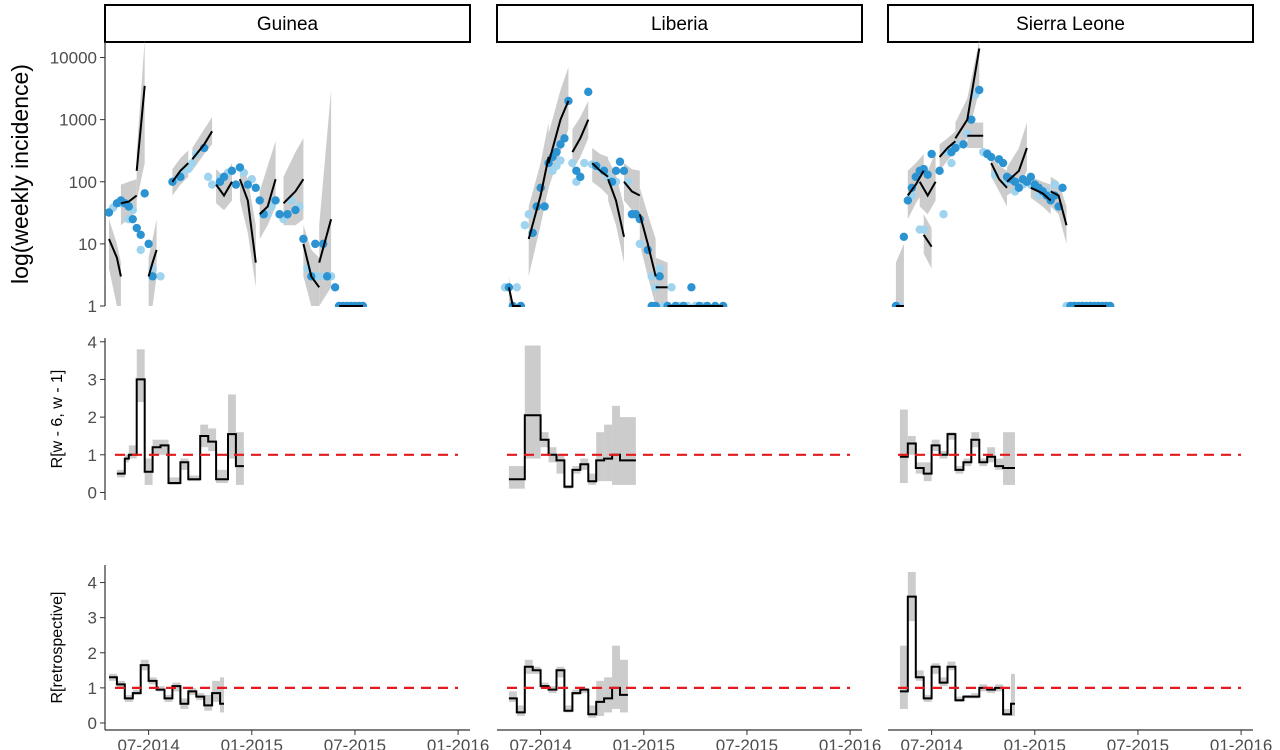 This screenshot has width=1280, height=750. Describe the element at coordinates (1070, 23) in the screenshot. I see `facet-strip` at that location.